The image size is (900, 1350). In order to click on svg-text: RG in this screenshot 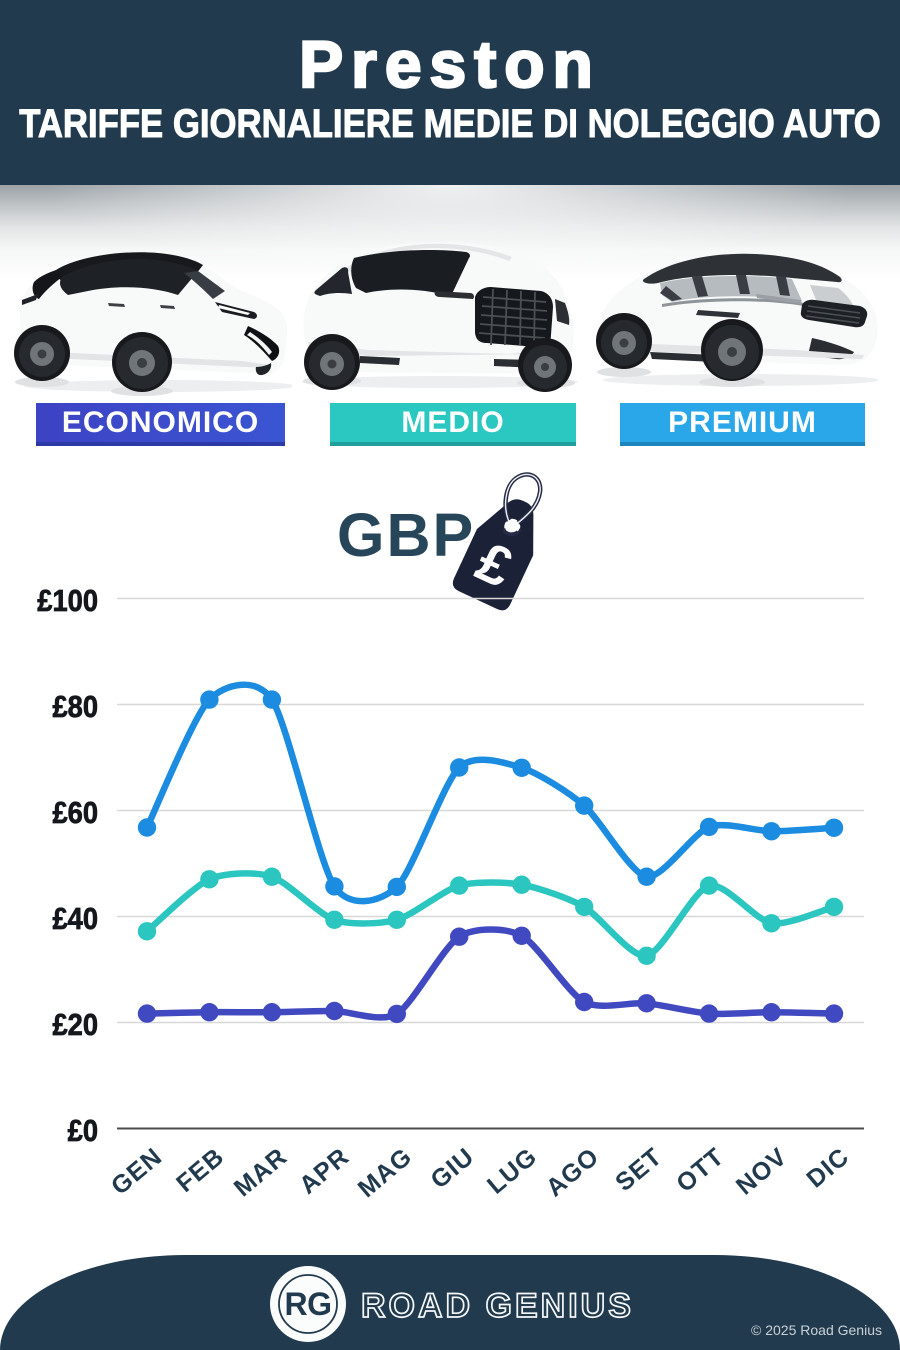, I will do `click(308, 1304)`.